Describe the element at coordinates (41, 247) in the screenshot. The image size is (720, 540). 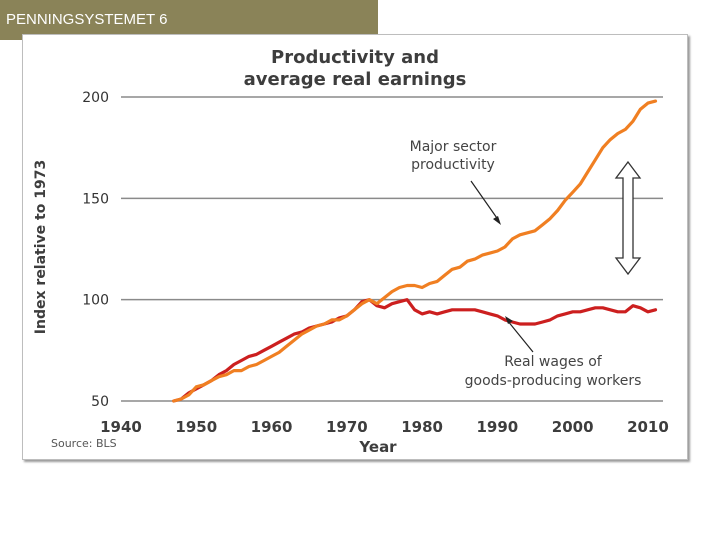
I see `y-axis-label: Index relative to 1973` at that location.